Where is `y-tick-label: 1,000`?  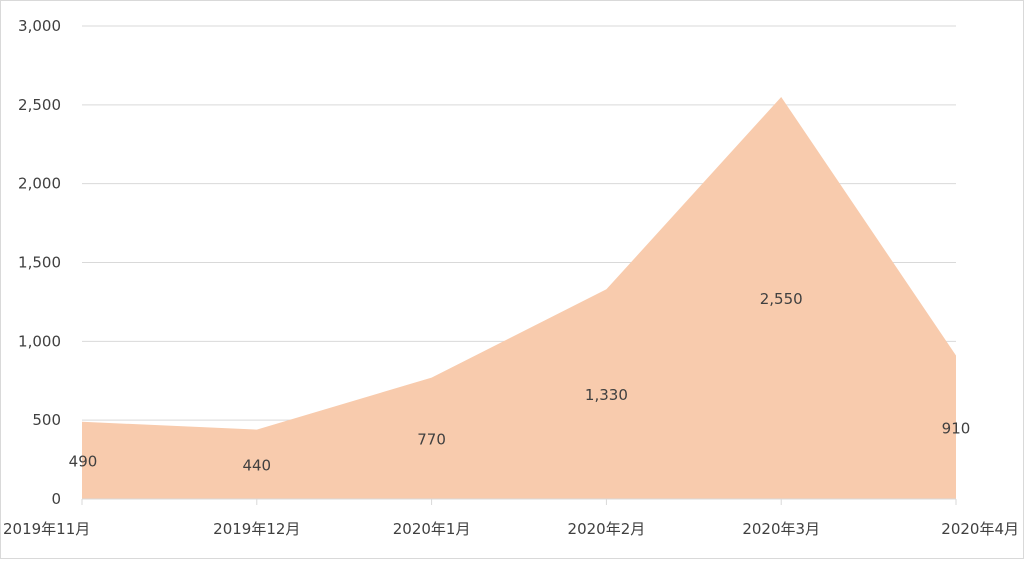
y-tick-label: 1,000 is located at coordinates (39, 341).